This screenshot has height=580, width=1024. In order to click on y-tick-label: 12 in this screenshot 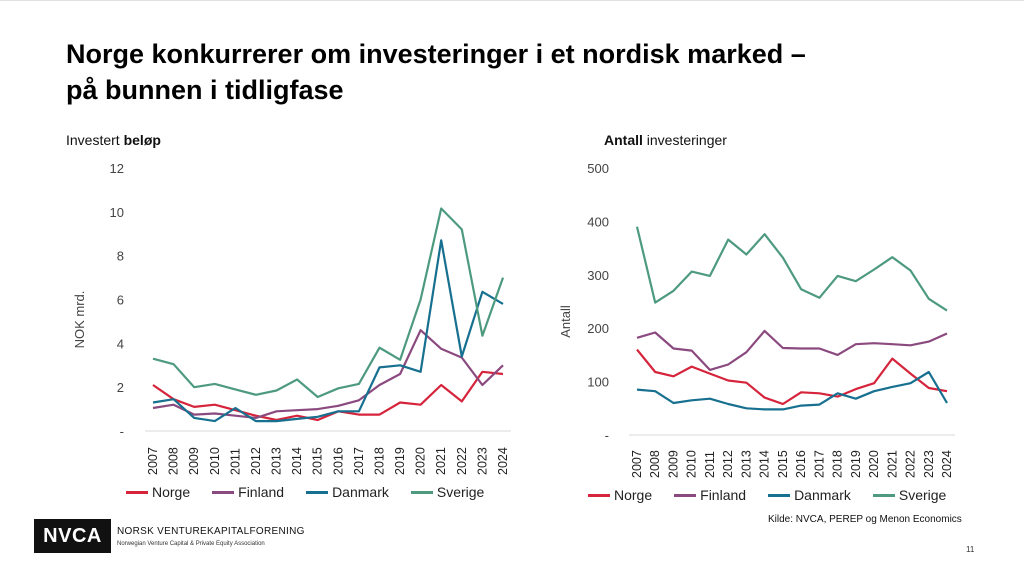, I will do `click(117, 168)`.